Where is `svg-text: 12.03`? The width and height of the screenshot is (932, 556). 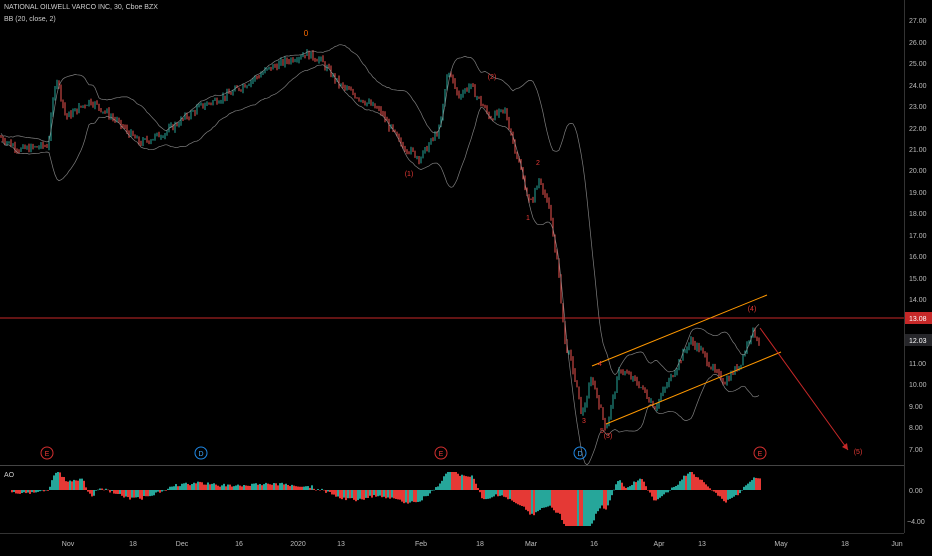
svg-text: 12.03 is located at coordinates (918, 341).